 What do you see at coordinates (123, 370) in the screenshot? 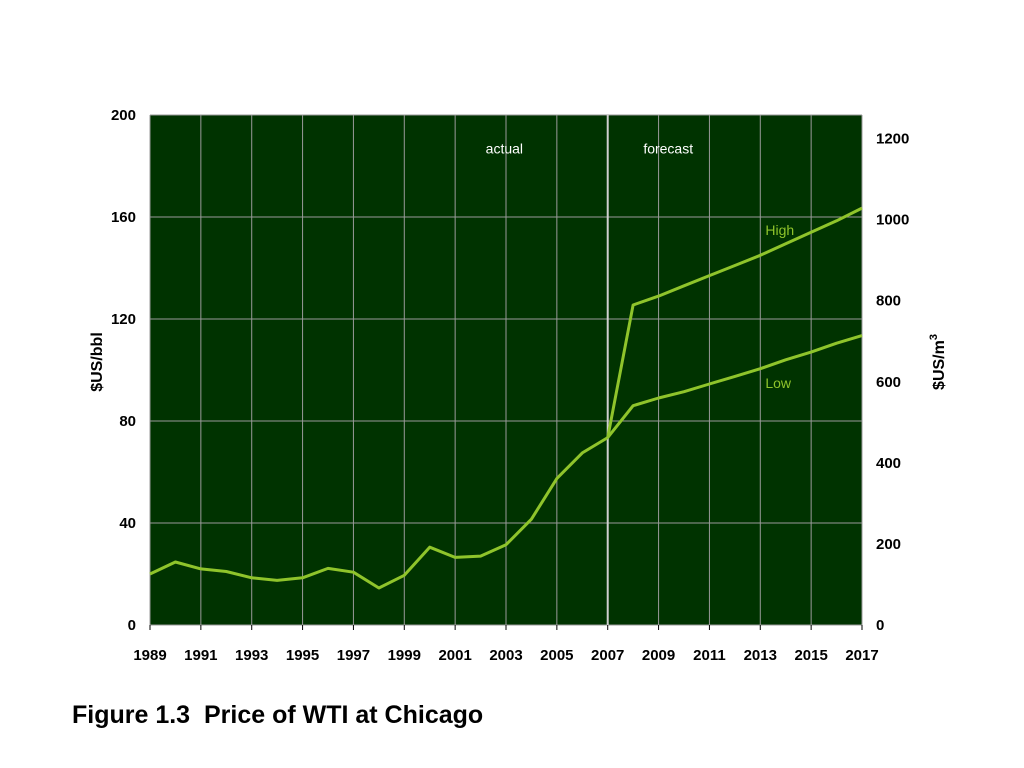
I see `left-axis-ticks: 0 40 80 120 160 200` at bounding box center [123, 370].